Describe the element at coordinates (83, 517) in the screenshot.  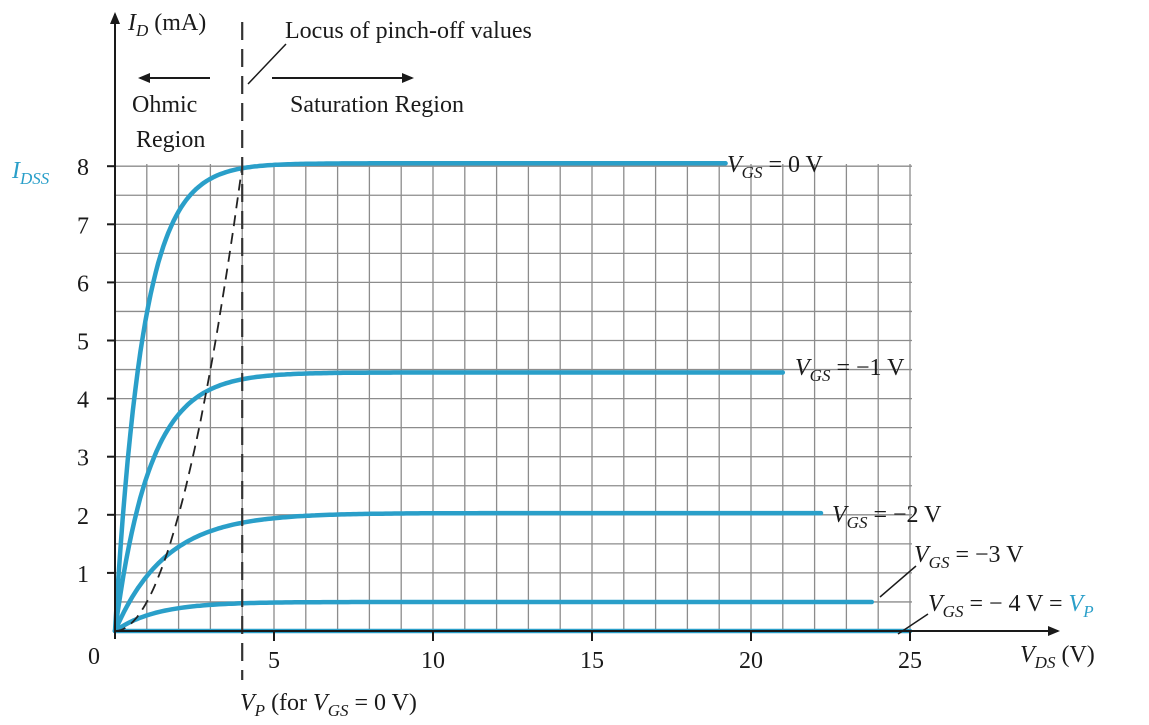
I see `y-tick-label: 2` at that location.